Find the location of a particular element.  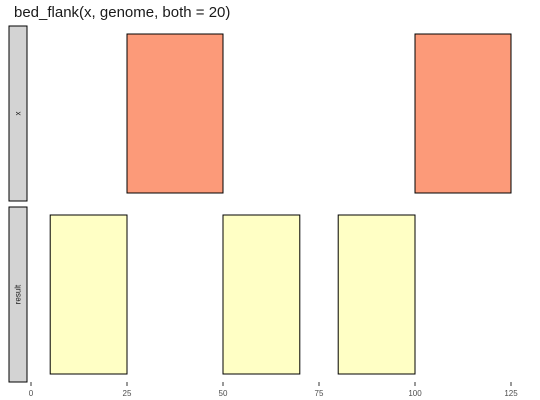

facet-label: result is located at coordinates (18, 294).